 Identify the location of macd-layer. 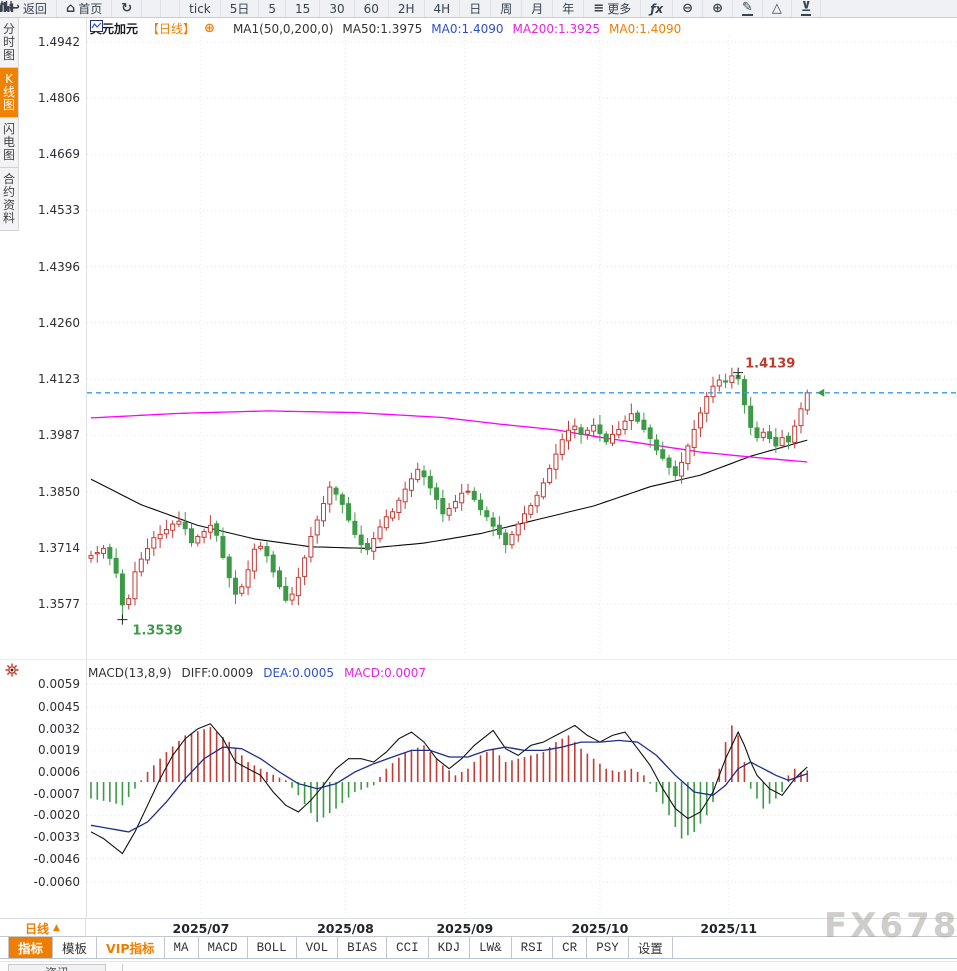
(449, 789).